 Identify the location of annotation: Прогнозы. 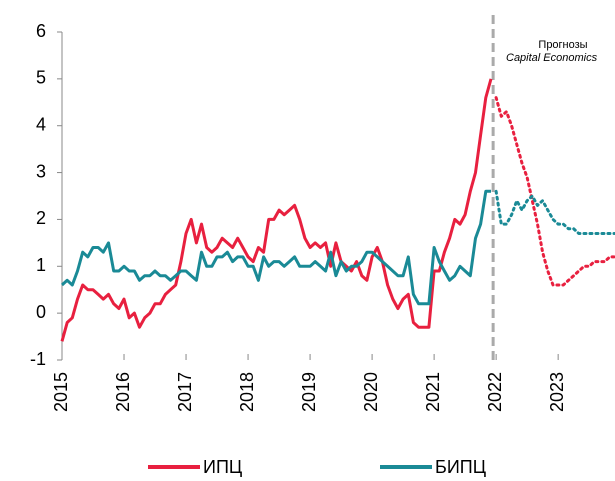
(562, 45).